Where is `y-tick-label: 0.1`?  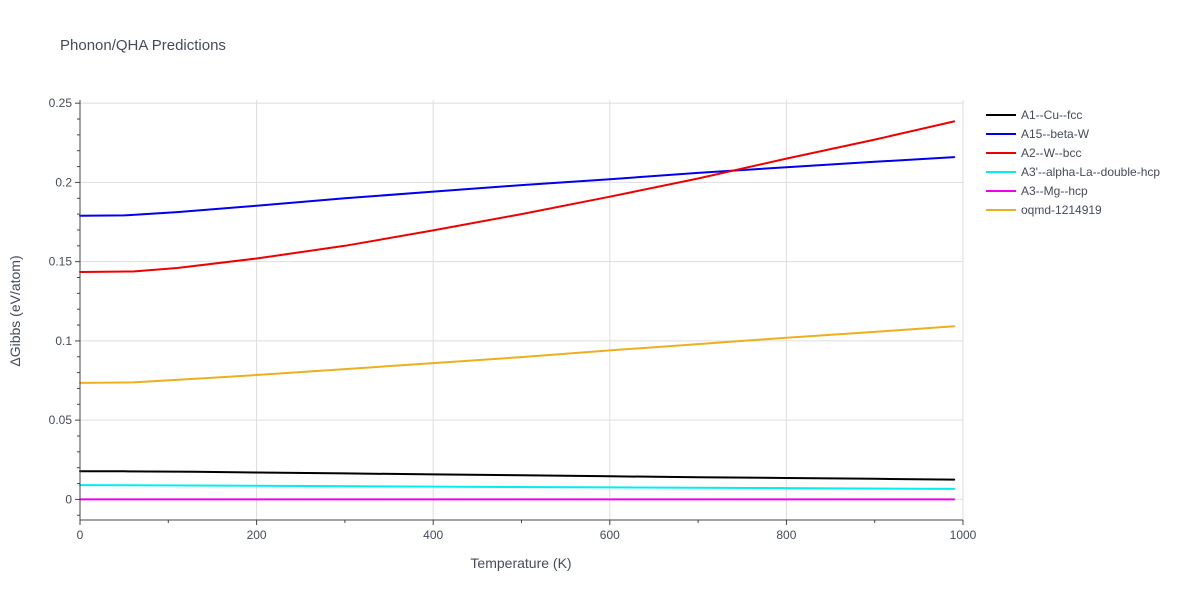
y-tick-label: 0.1 is located at coordinates (63, 341).